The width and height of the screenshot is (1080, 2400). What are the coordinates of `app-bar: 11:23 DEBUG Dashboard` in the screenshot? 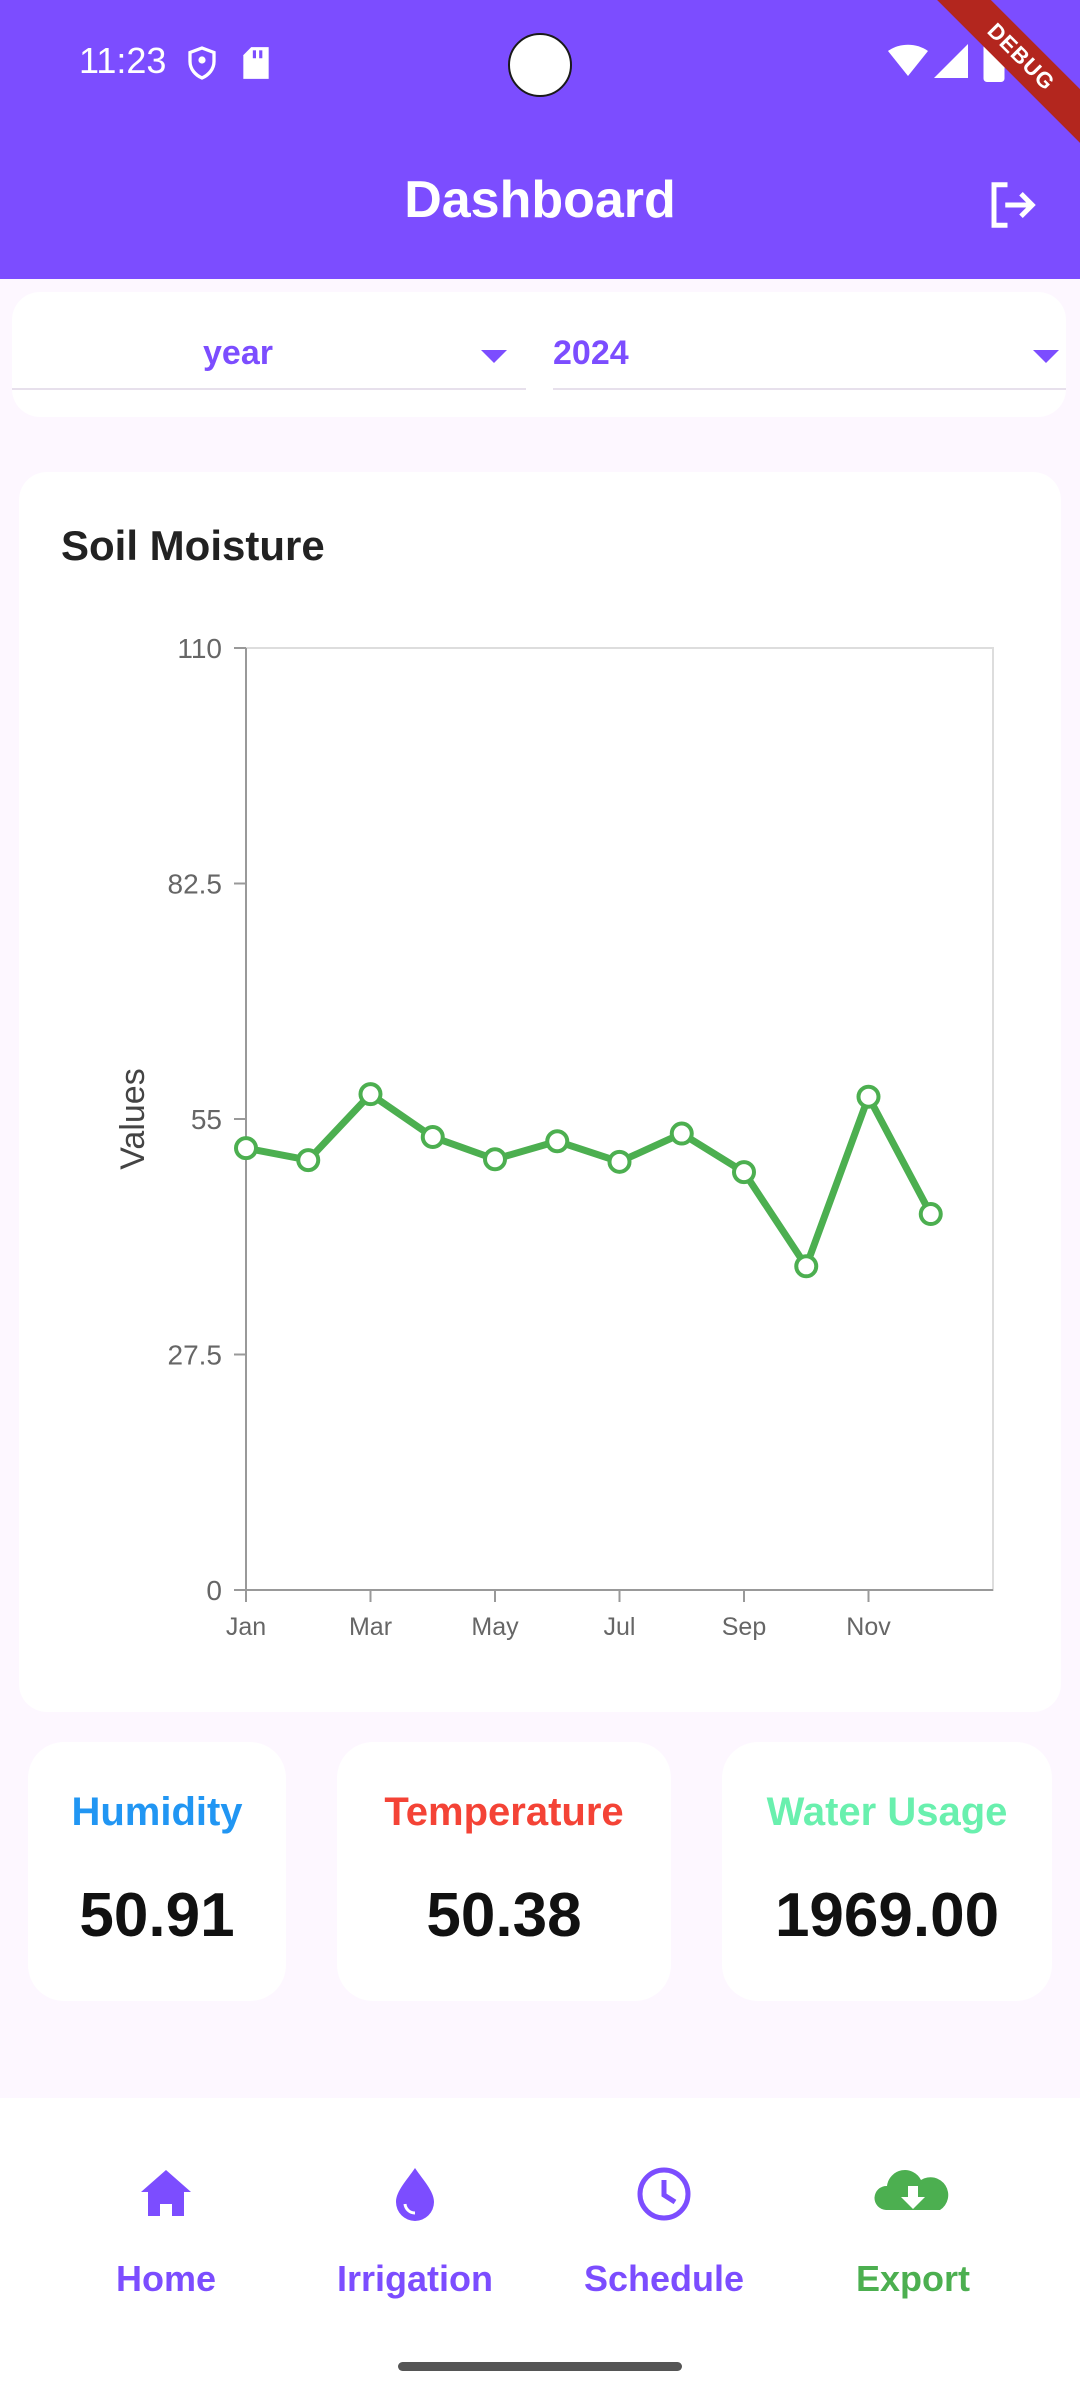 It's located at (540, 139).